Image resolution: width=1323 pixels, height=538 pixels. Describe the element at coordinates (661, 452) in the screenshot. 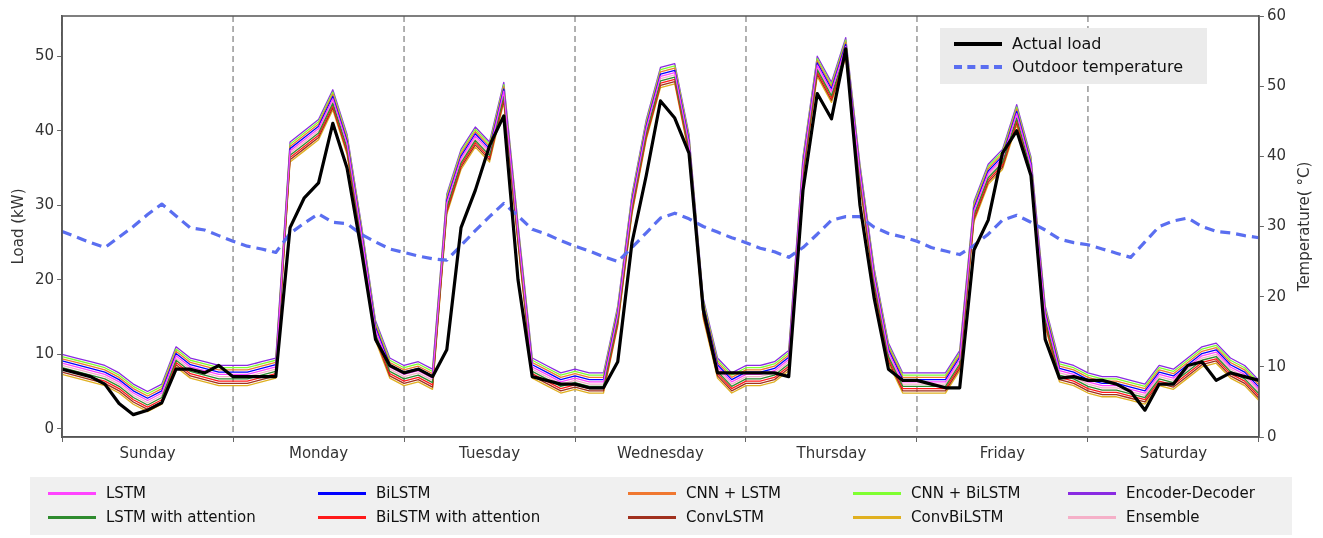

I see `x-tick-label: Wednesday` at that location.